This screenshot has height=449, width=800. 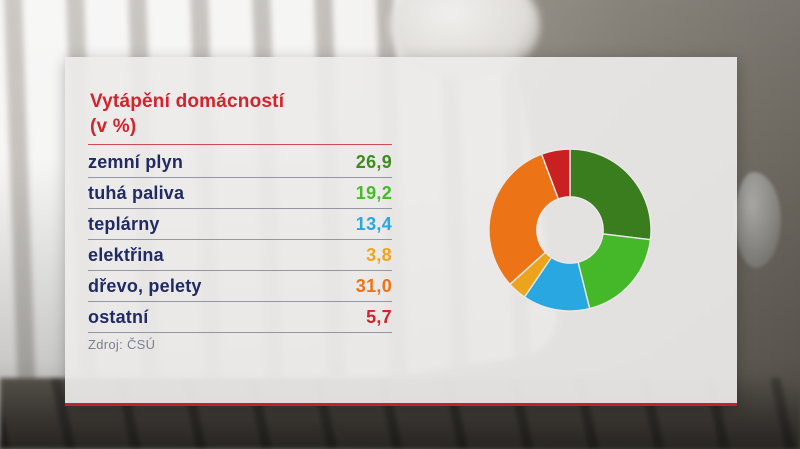 I want to click on table-row: dřevo, pelety 31,0, so click(x=240, y=286).